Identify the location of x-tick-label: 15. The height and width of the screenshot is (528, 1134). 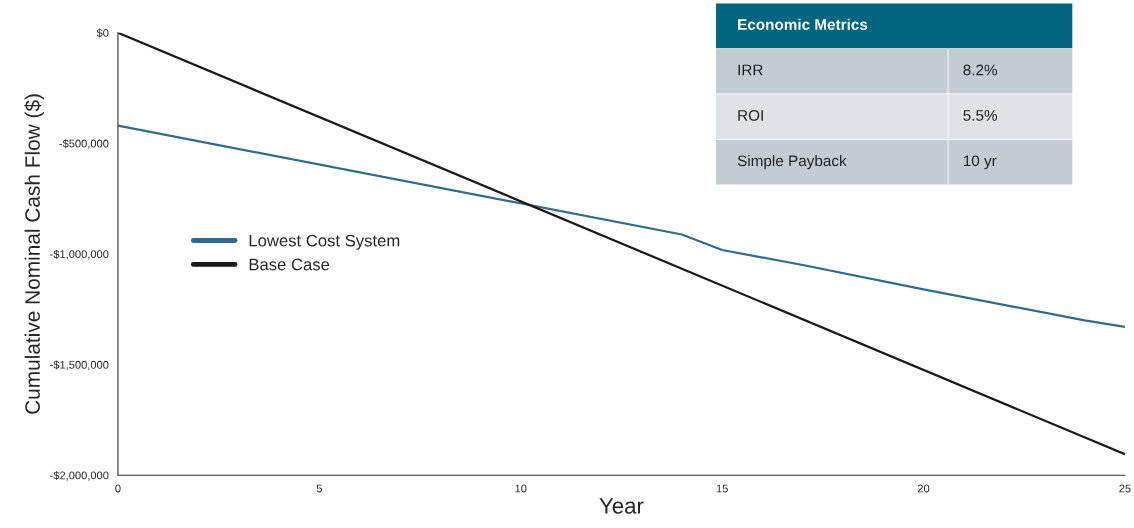
(722, 488).